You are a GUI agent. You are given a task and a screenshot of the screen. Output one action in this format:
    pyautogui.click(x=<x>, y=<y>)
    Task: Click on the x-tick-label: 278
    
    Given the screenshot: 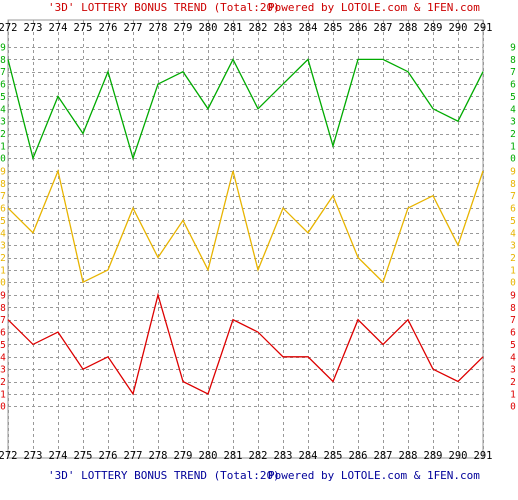 What is the action you would take?
    pyautogui.click(x=158, y=28)
    